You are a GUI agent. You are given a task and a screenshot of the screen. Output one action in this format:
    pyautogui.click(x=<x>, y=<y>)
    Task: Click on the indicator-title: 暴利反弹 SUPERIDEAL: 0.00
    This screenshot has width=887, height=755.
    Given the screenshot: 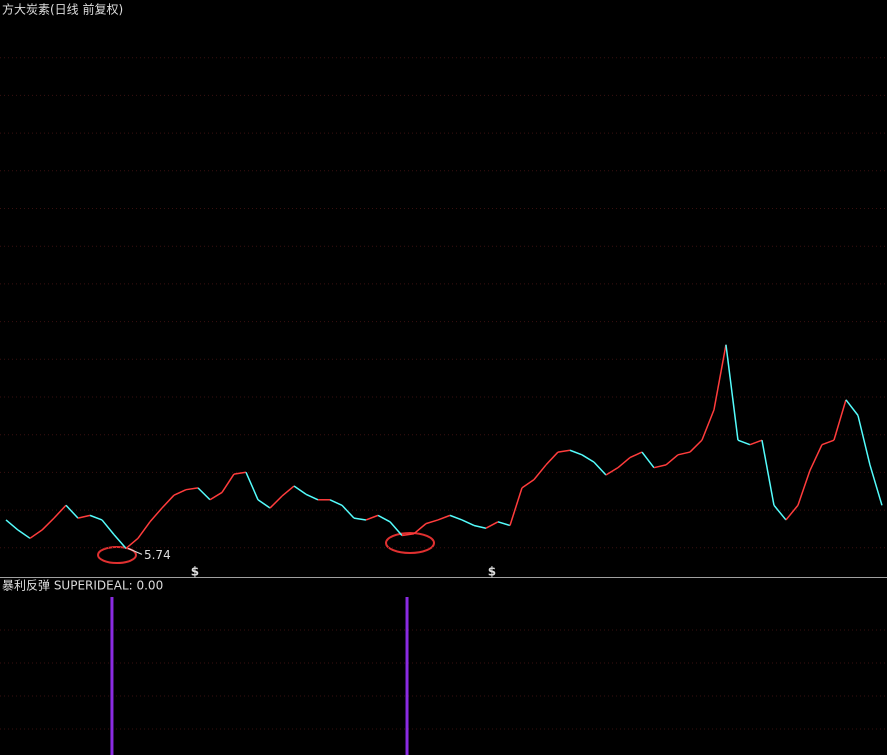 What is the action you would take?
    pyautogui.click(x=82, y=586)
    